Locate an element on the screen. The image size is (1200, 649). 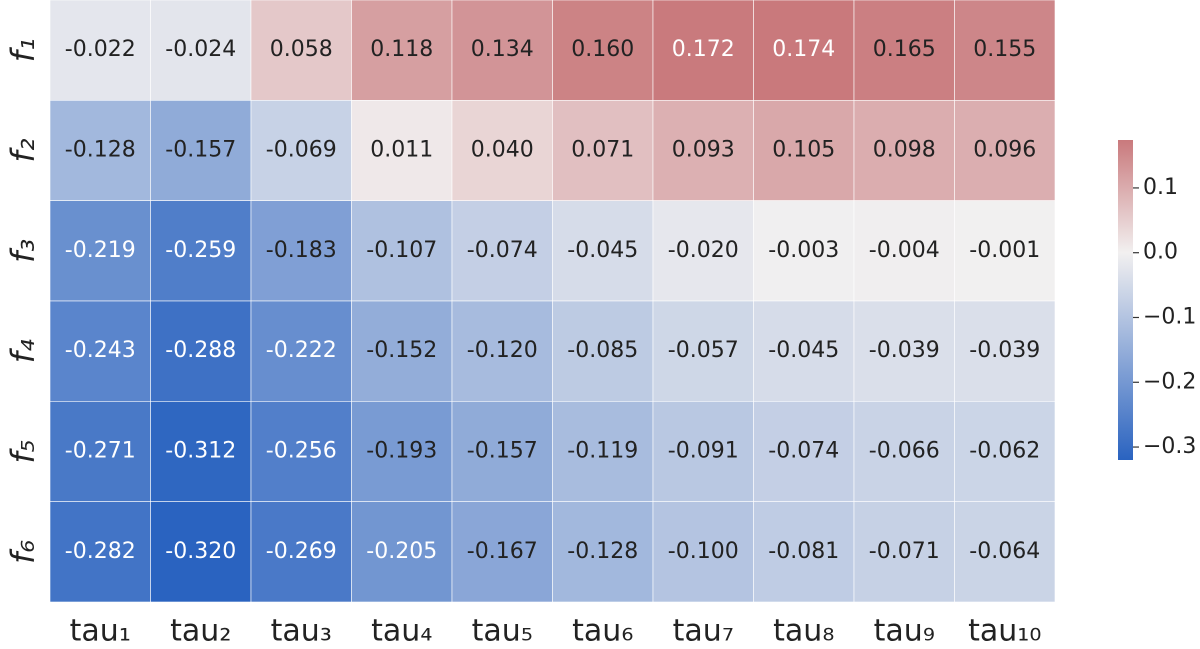
x-tick-label: tau₅ is located at coordinates (502, 631).